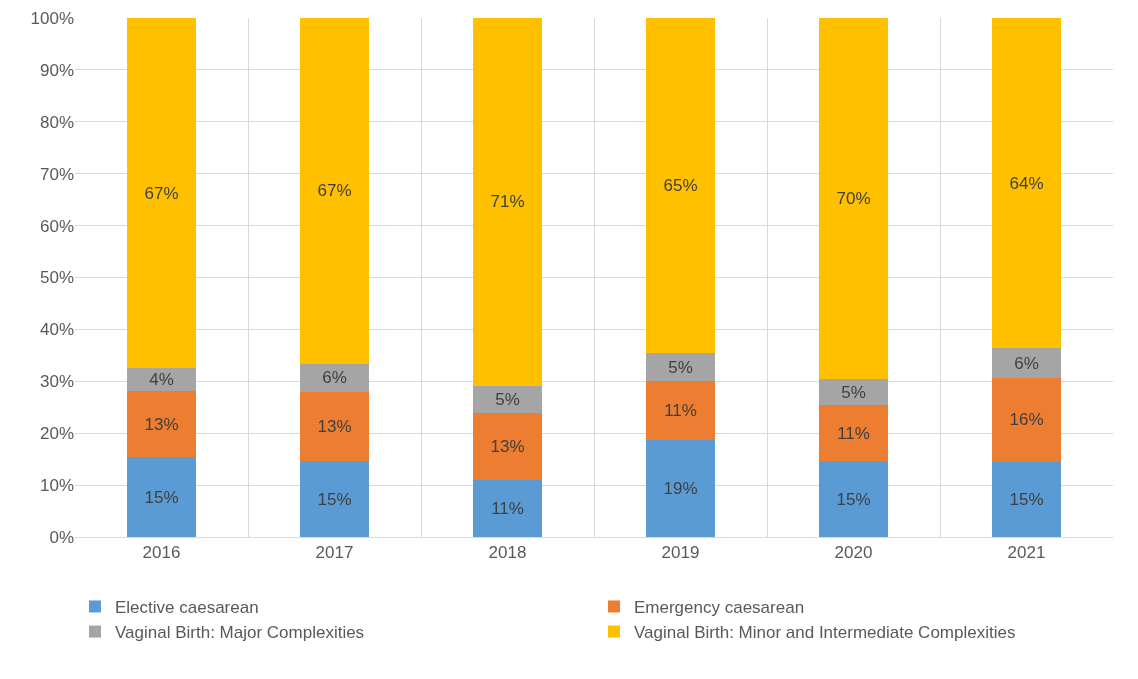 The width and height of the screenshot is (1138, 679). Describe the element at coordinates (56, 434) in the screenshot. I see `y-tick-label: 20%` at that location.